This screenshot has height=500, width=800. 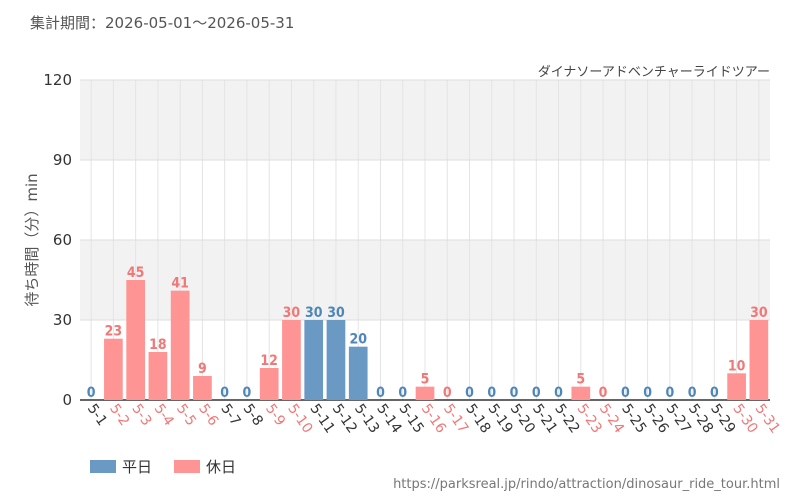 What do you see at coordinates (62, 240) in the screenshot?
I see `y-tick-label: 60` at bounding box center [62, 240].